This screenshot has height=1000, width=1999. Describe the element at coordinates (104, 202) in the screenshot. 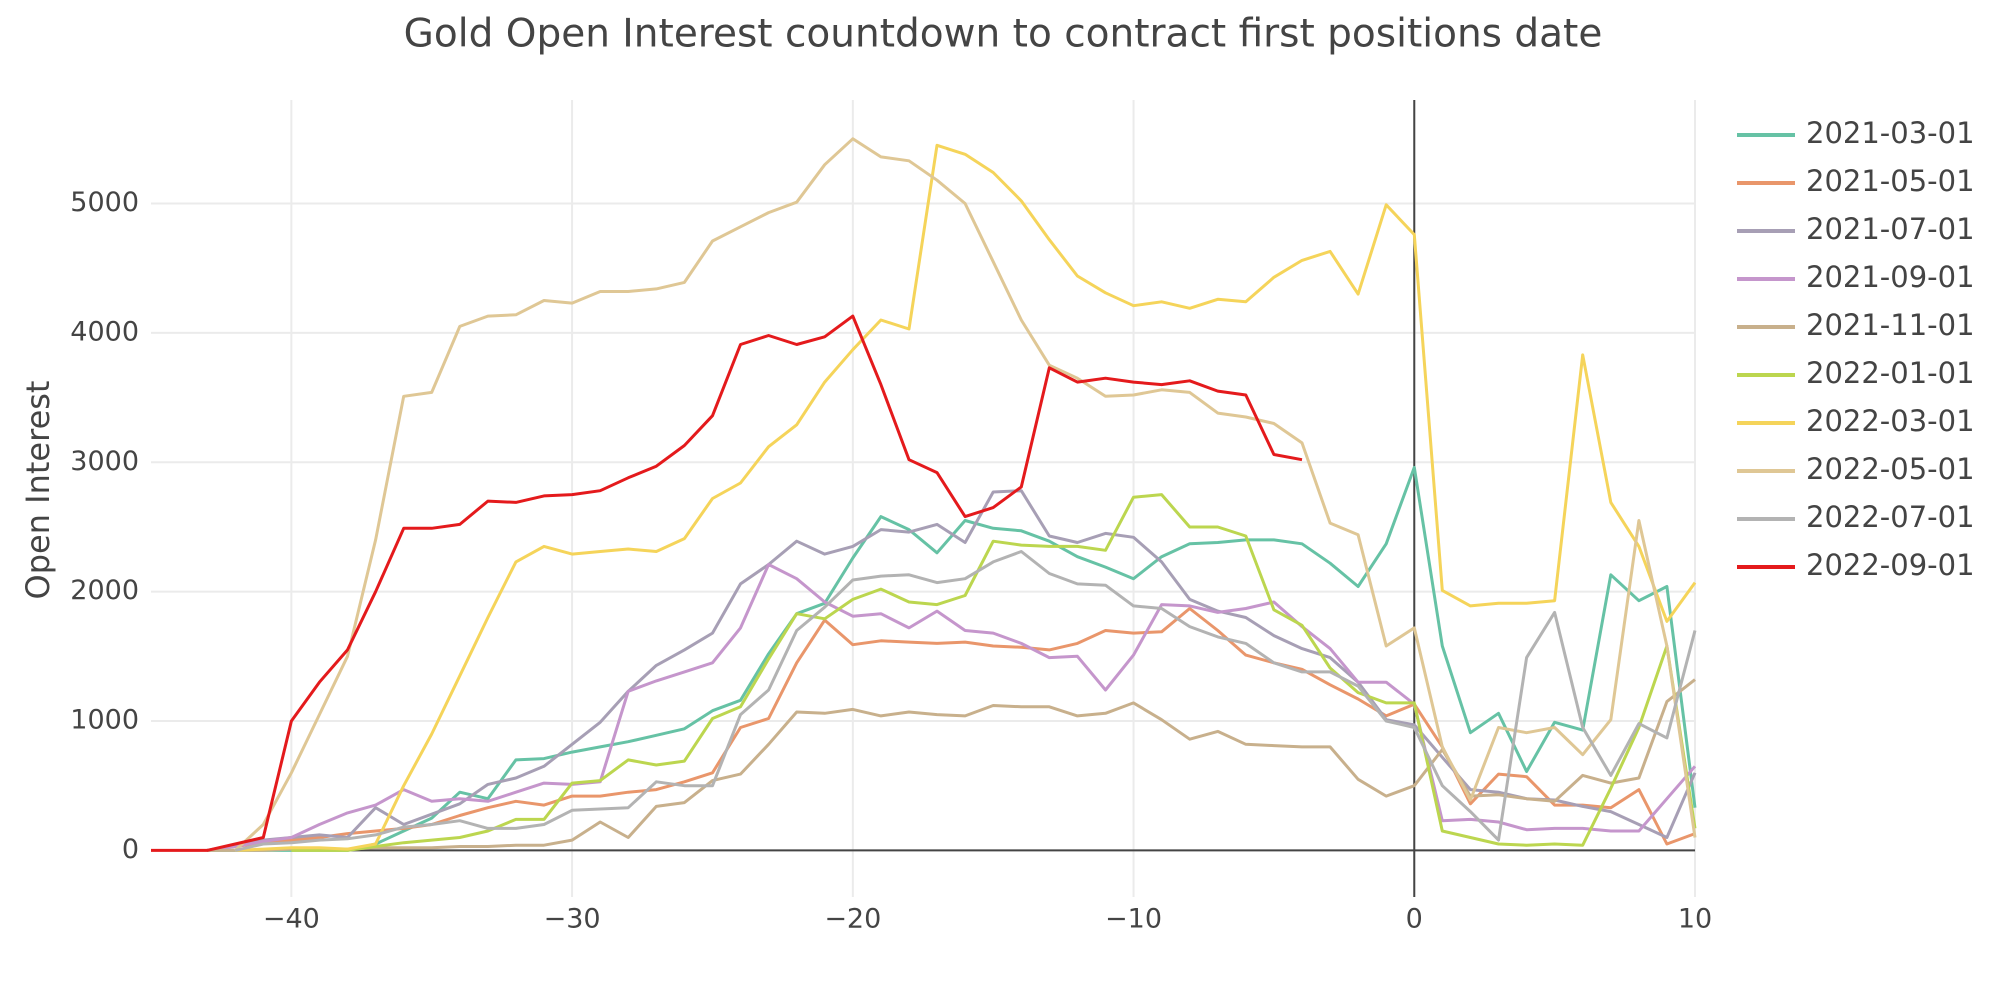

I see `y-tick-label: 5000` at that location.